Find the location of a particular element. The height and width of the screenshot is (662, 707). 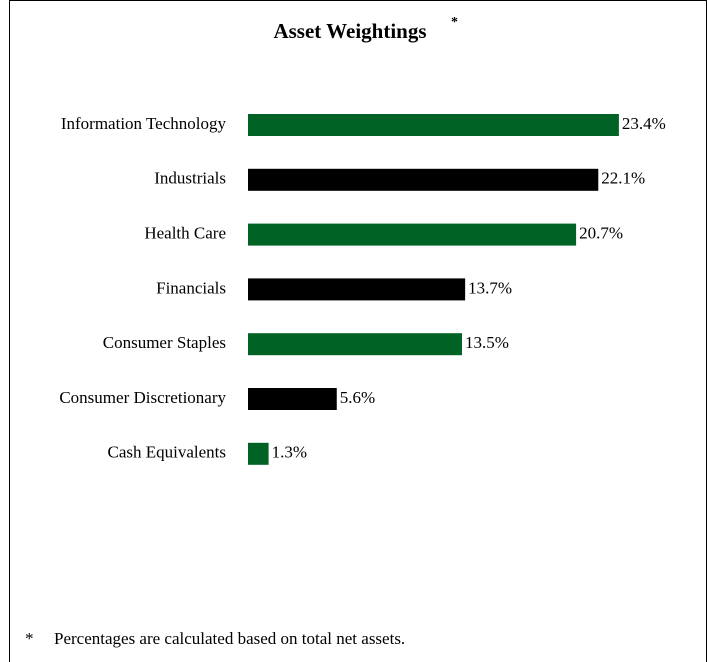

value-label: 22.1% is located at coordinates (623, 178).